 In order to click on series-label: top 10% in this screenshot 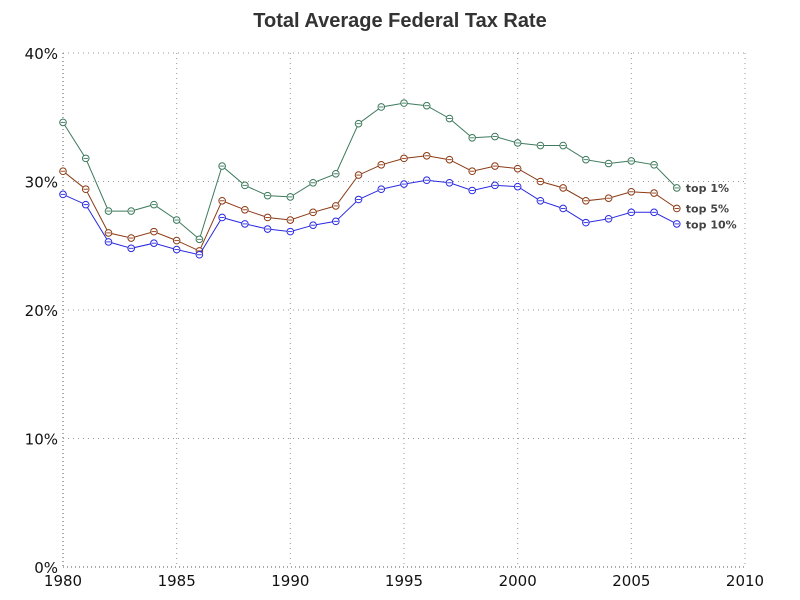, I will do `click(711, 224)`.